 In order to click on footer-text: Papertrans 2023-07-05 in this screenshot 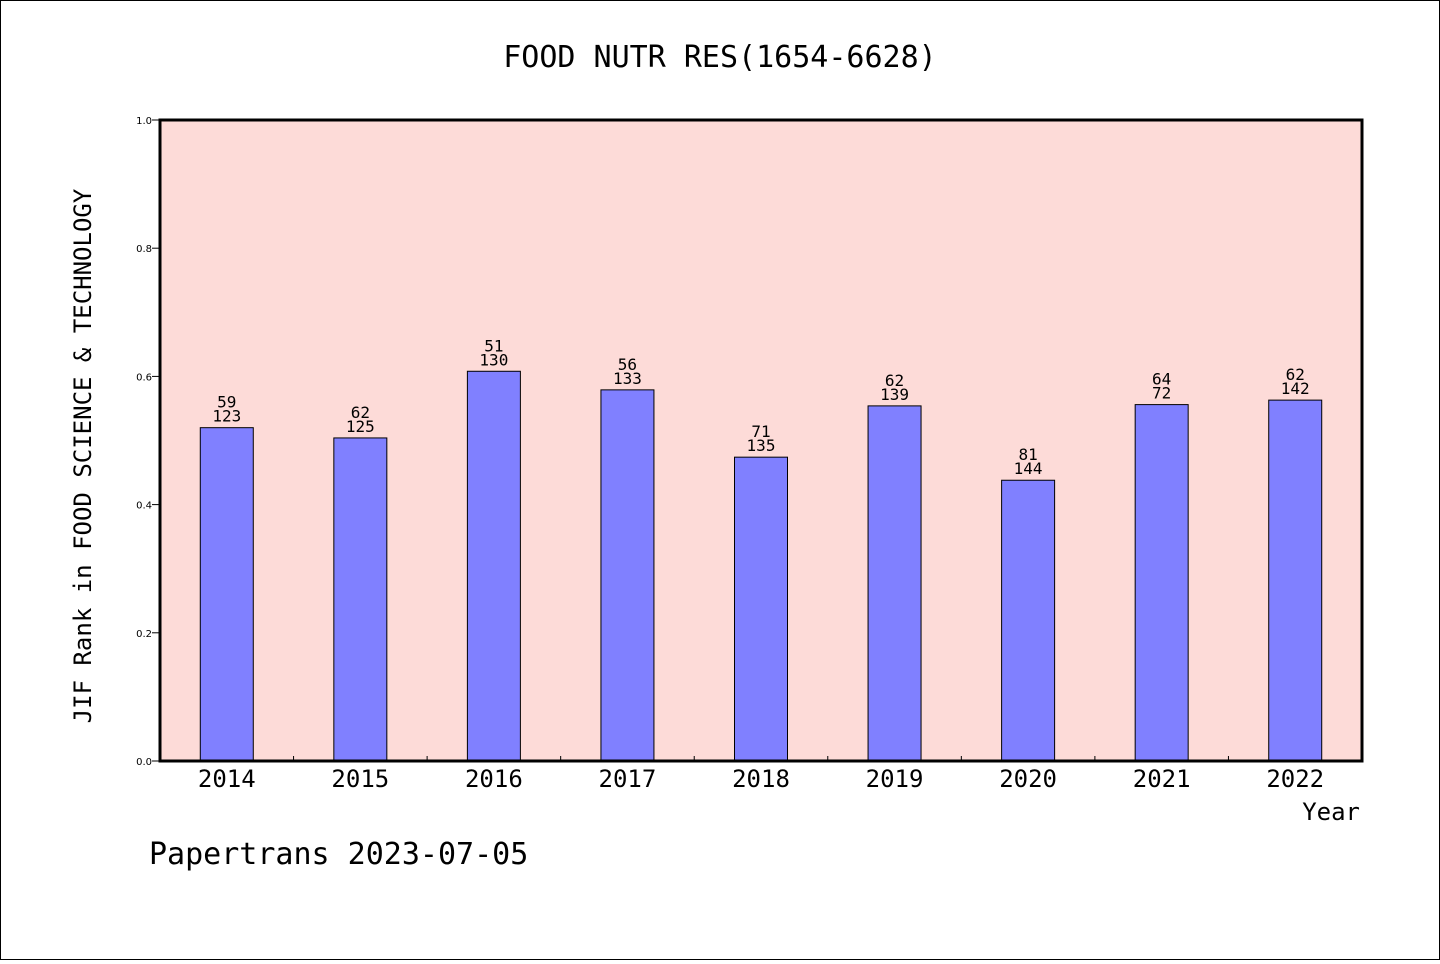, I will do `click(338, 854)`.